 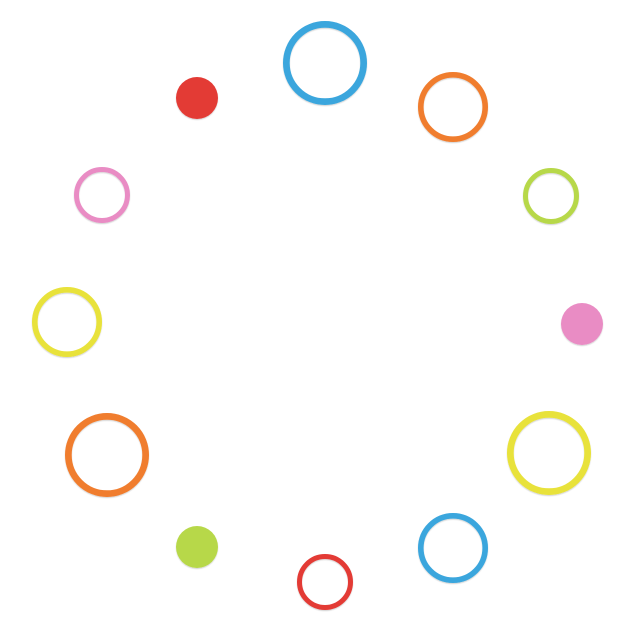 I want to click on yellow-ring-left, so click(x=67, y=321).